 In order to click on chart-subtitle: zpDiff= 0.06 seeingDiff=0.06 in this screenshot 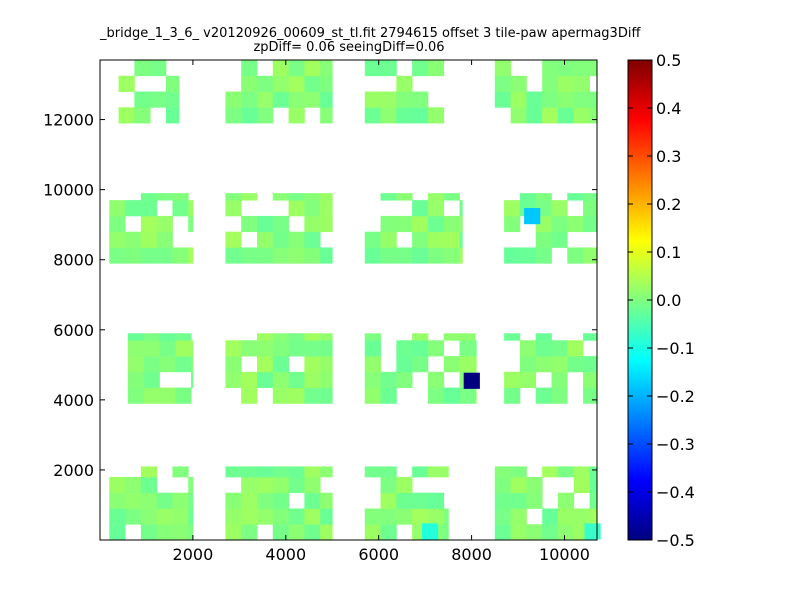, I will do `click(349, 47)`.